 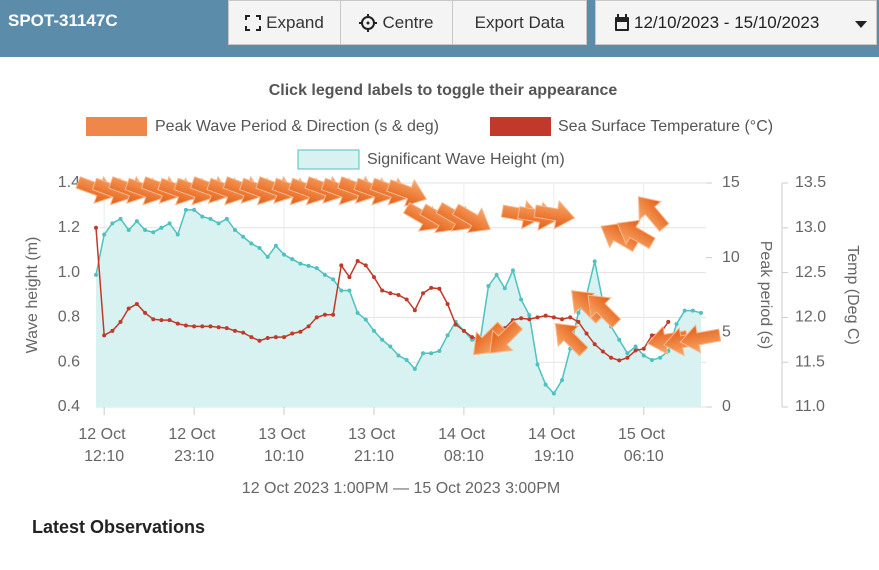 I want to click on x-tick-label: 13 Oct 10:10, so click(x=284, y=445).